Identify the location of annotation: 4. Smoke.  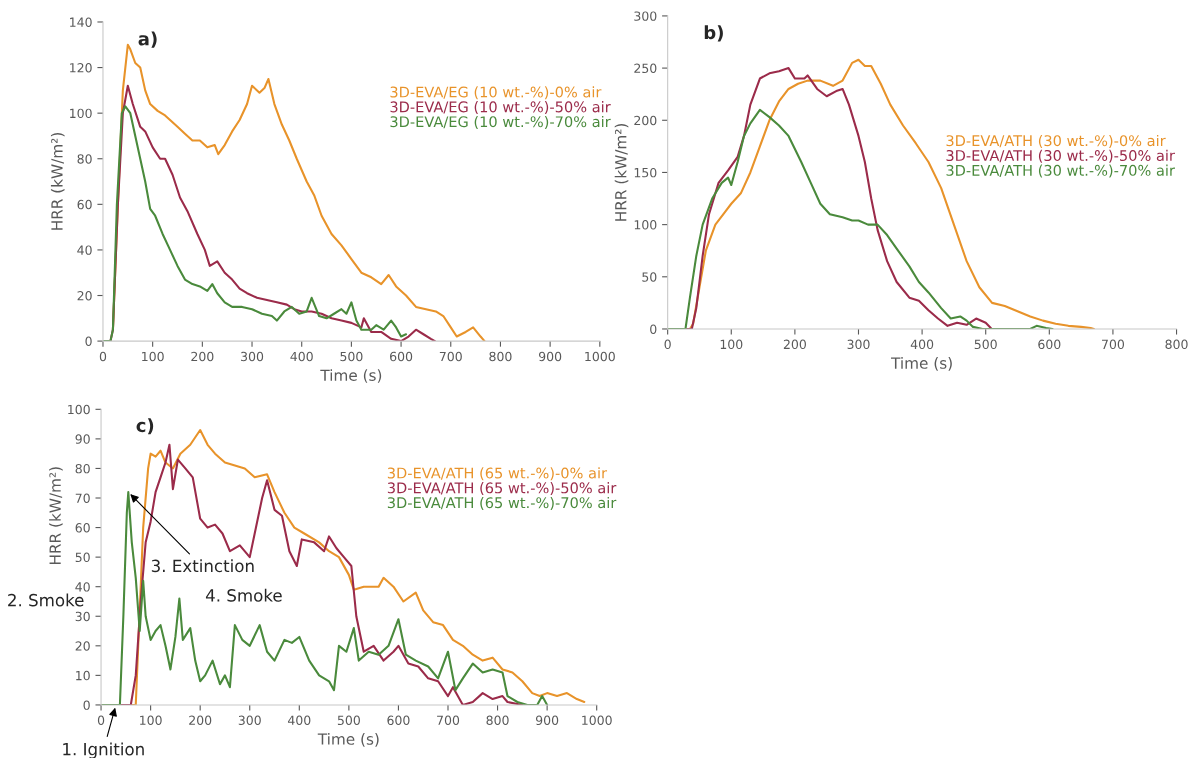
(243, 595).